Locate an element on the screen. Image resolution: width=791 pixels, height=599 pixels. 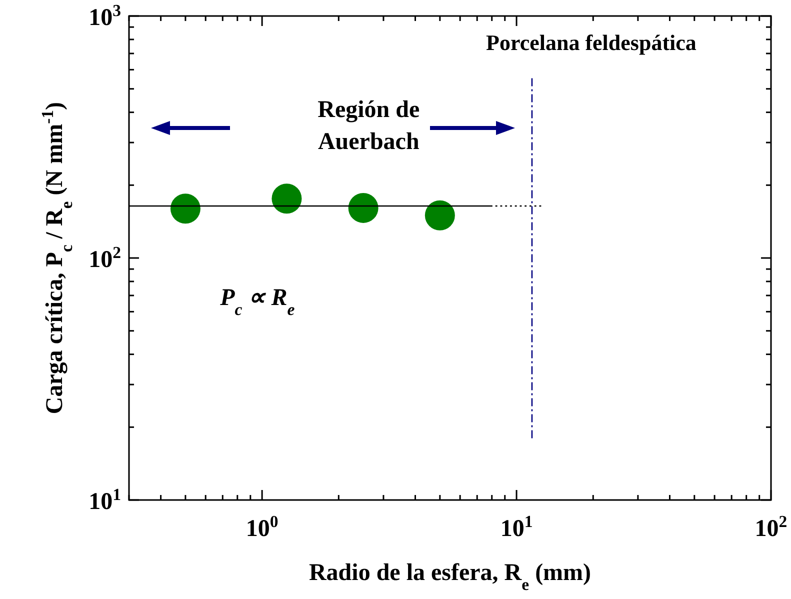
y-tick-label: 10$^{3}$ is located at coordinates (104, 15).